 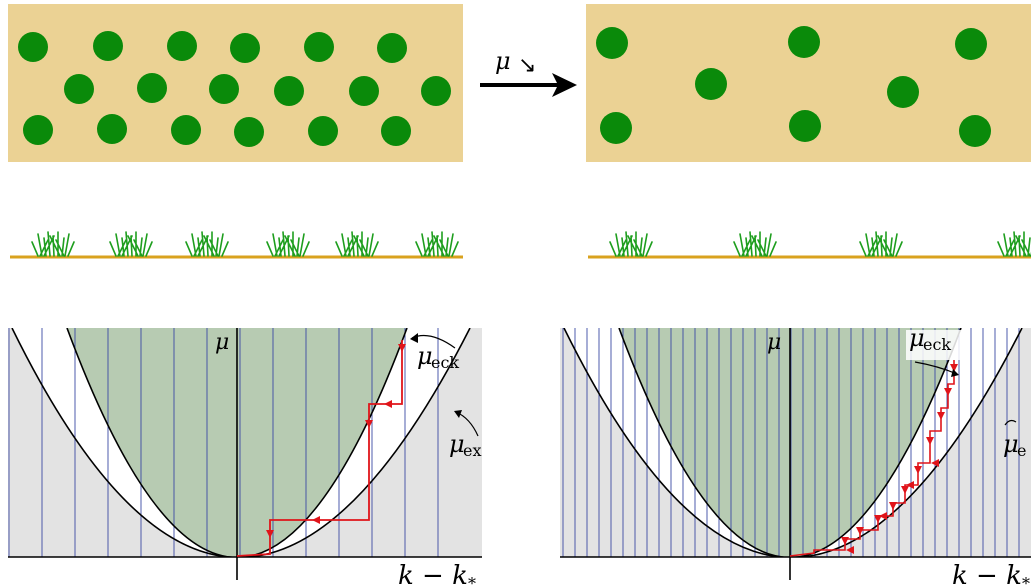 I want to click on arrow-decrease-symbol: ↘, so click(x=527, y=65).